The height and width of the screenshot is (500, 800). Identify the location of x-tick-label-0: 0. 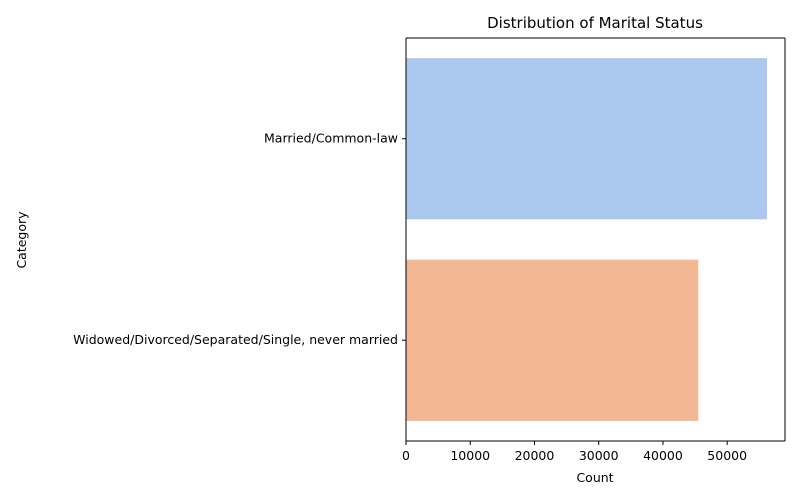
(406, 455).